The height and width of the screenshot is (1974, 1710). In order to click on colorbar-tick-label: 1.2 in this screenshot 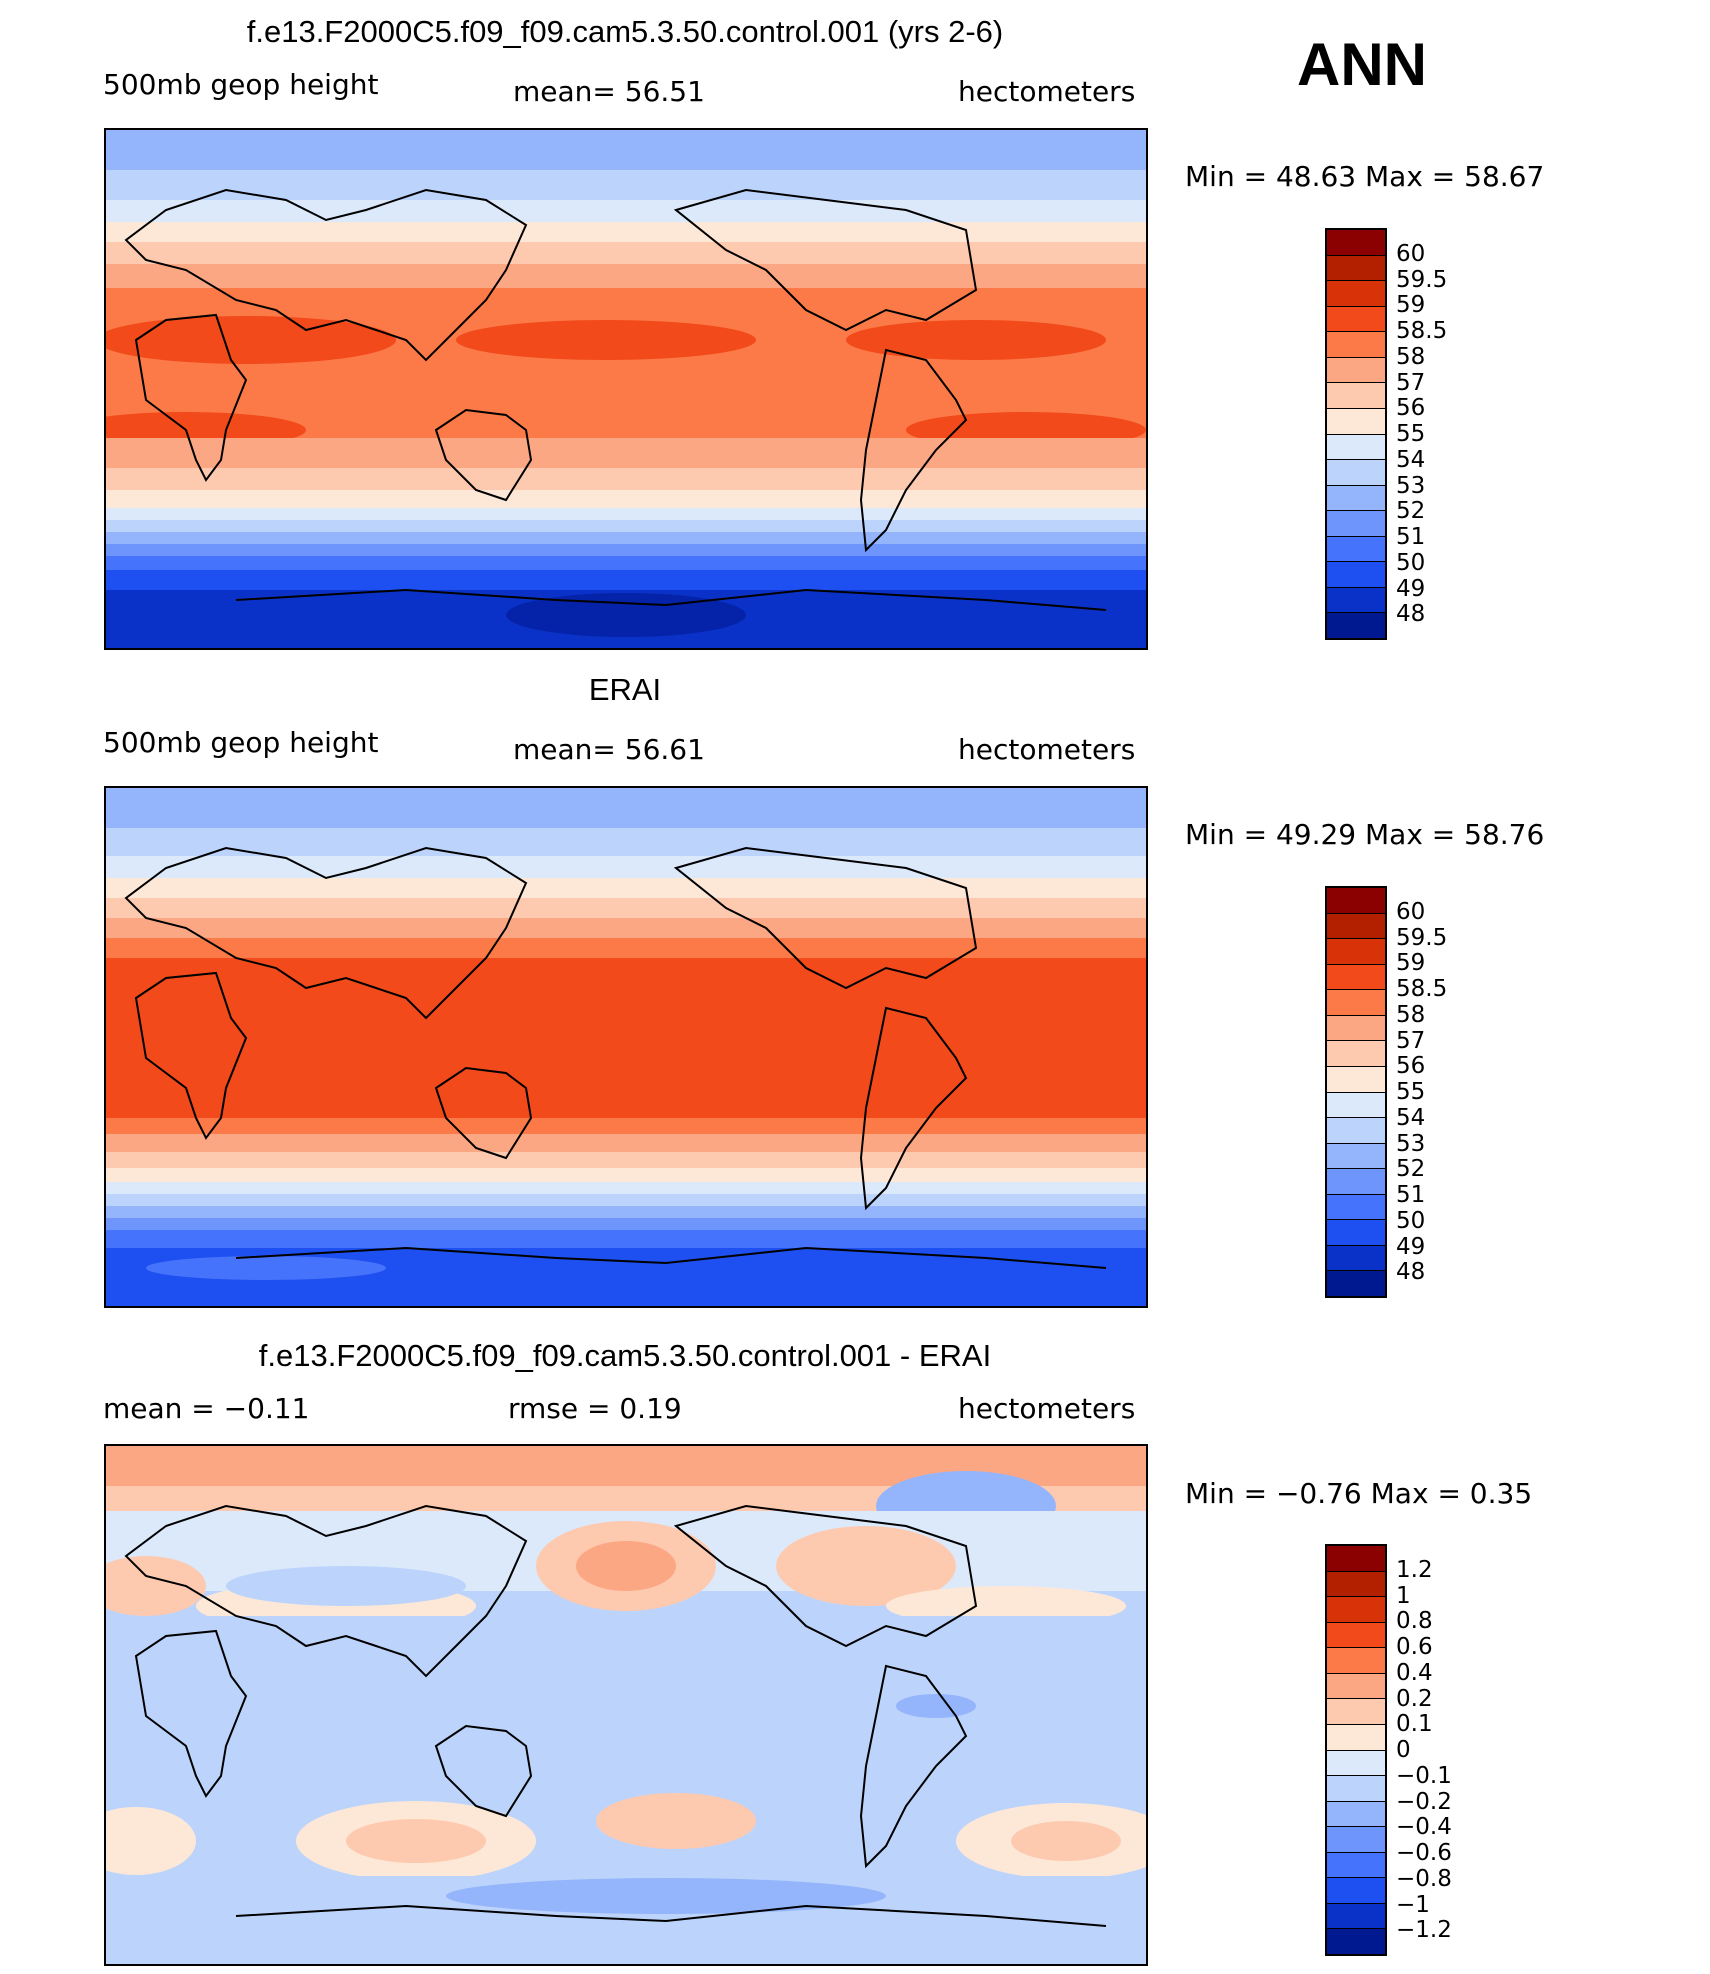, I will do `click(1414, 1569)`.